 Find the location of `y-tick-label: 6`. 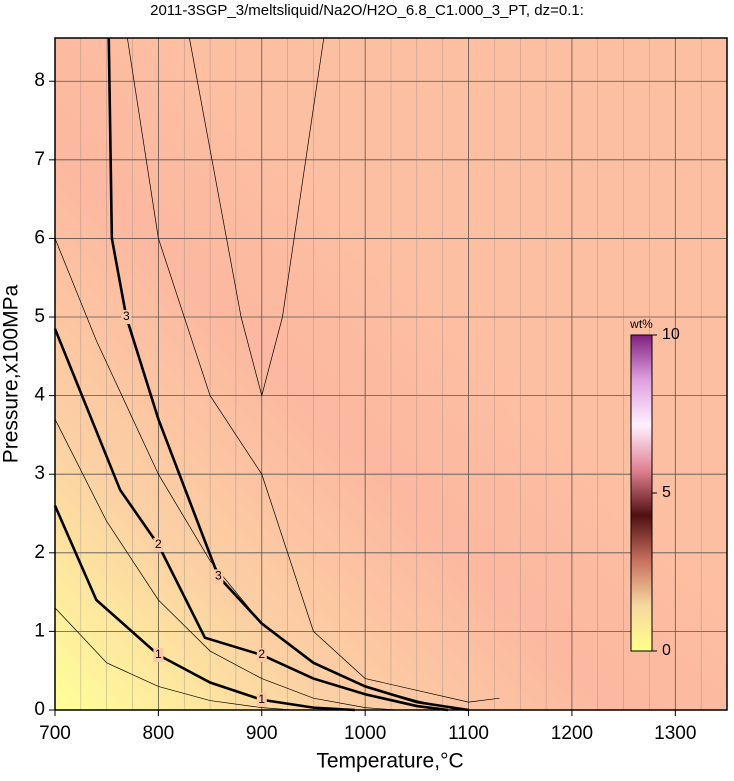

y-tick-label: 6 is located at coordinates (39, 237).